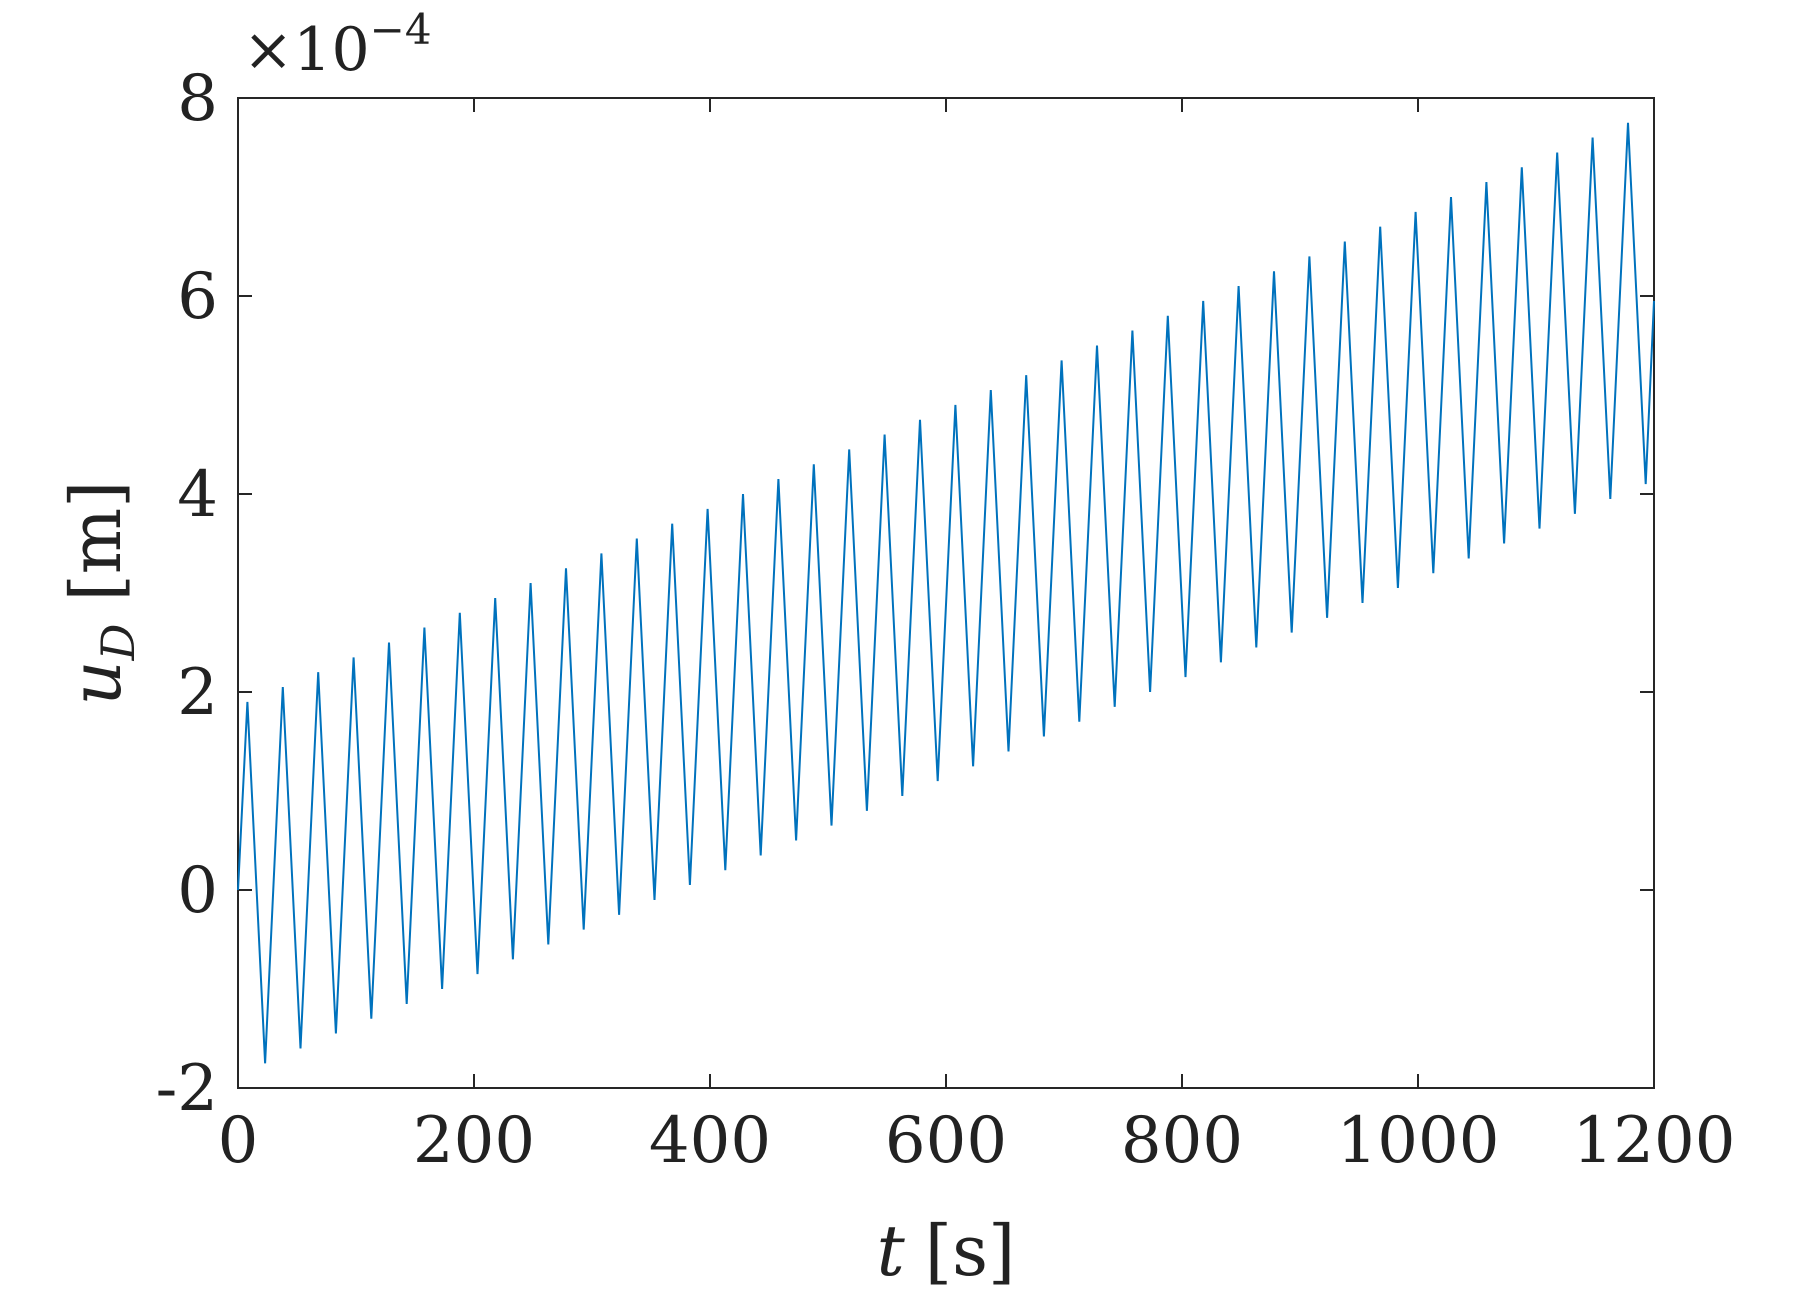  Describe the element at coordinates (891, 1251) in the screenshot. I see `x-axis-variable: t` at that location.